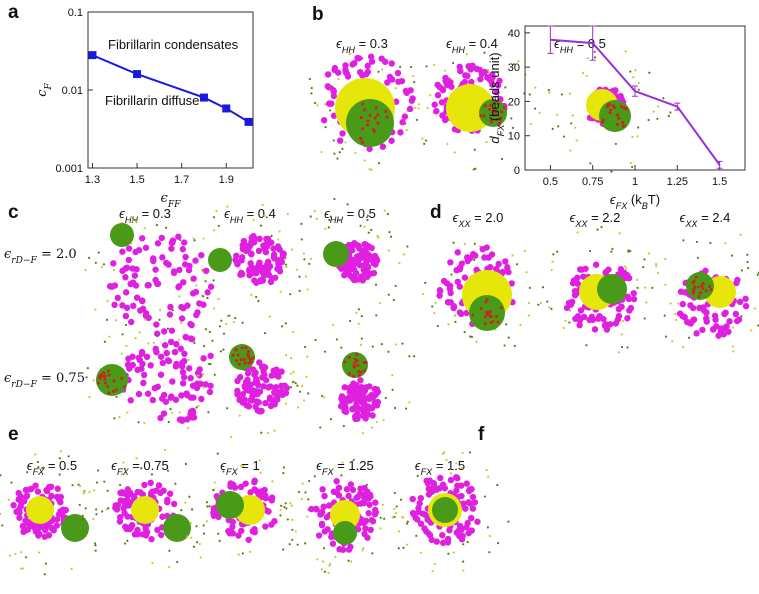 Image resolution: width=759 pixels, height=594 pixels. I want to click on label-part: = 0.5, so click(359, 213).